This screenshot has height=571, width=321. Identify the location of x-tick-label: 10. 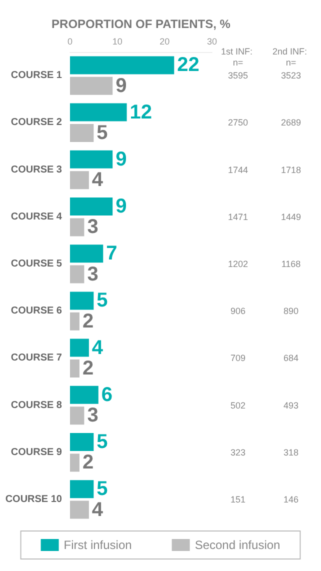
(117, 41).